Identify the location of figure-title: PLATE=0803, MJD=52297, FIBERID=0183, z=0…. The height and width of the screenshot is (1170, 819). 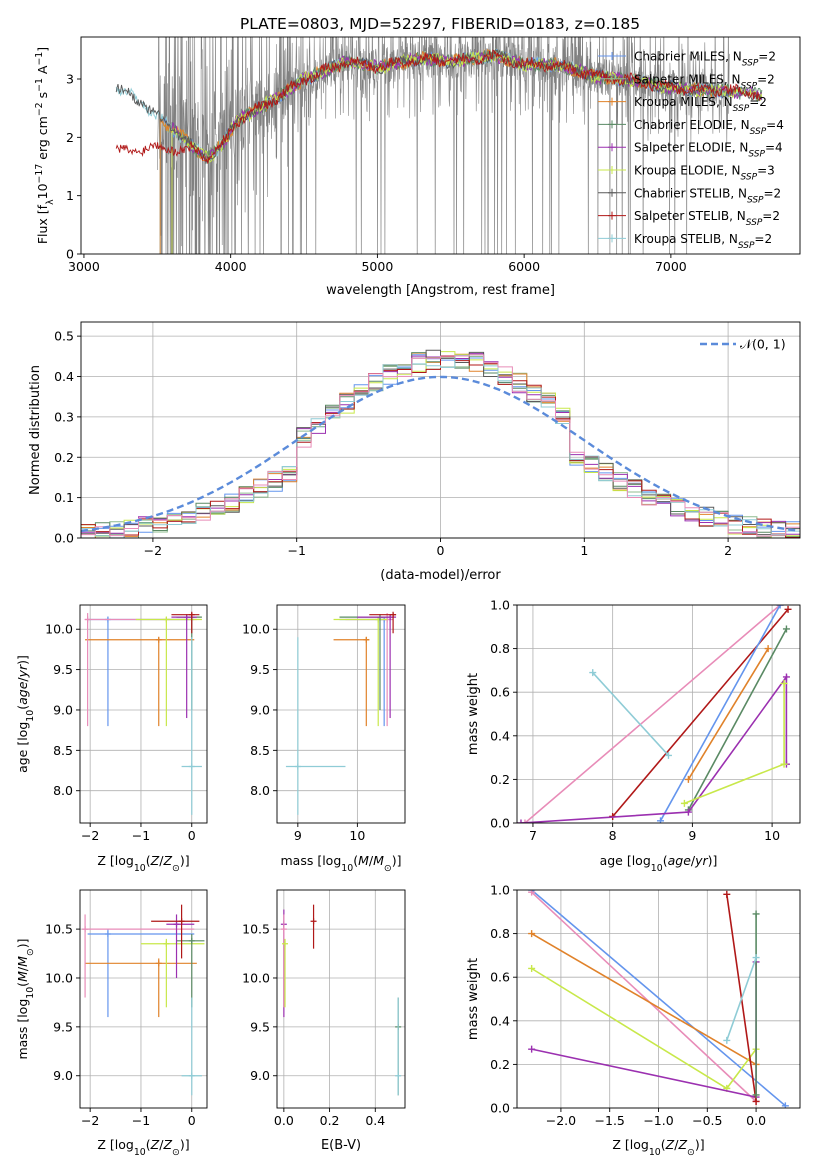
(440, 24).